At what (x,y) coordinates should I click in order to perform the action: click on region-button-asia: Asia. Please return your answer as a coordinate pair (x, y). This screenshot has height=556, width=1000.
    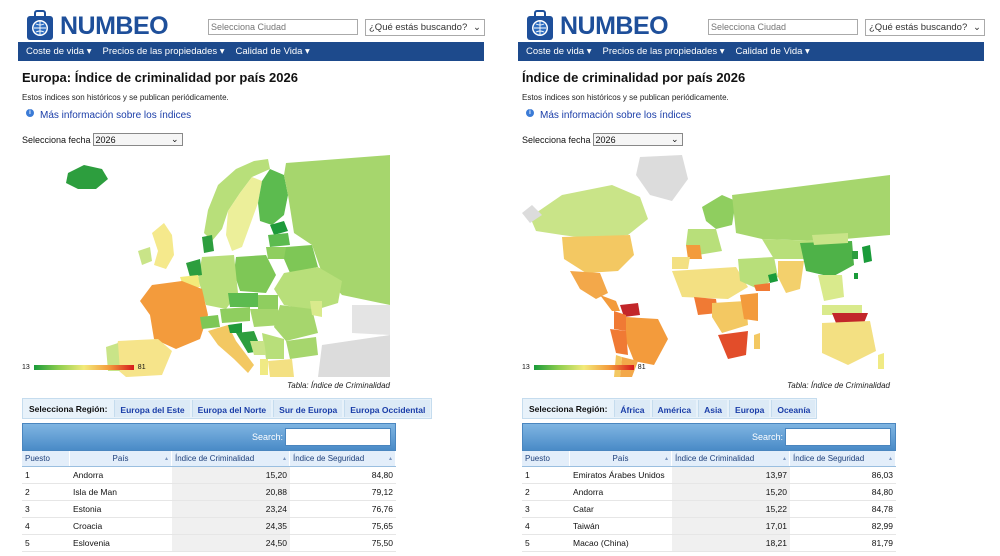
    Looking at the image, I should click on (713, 408).